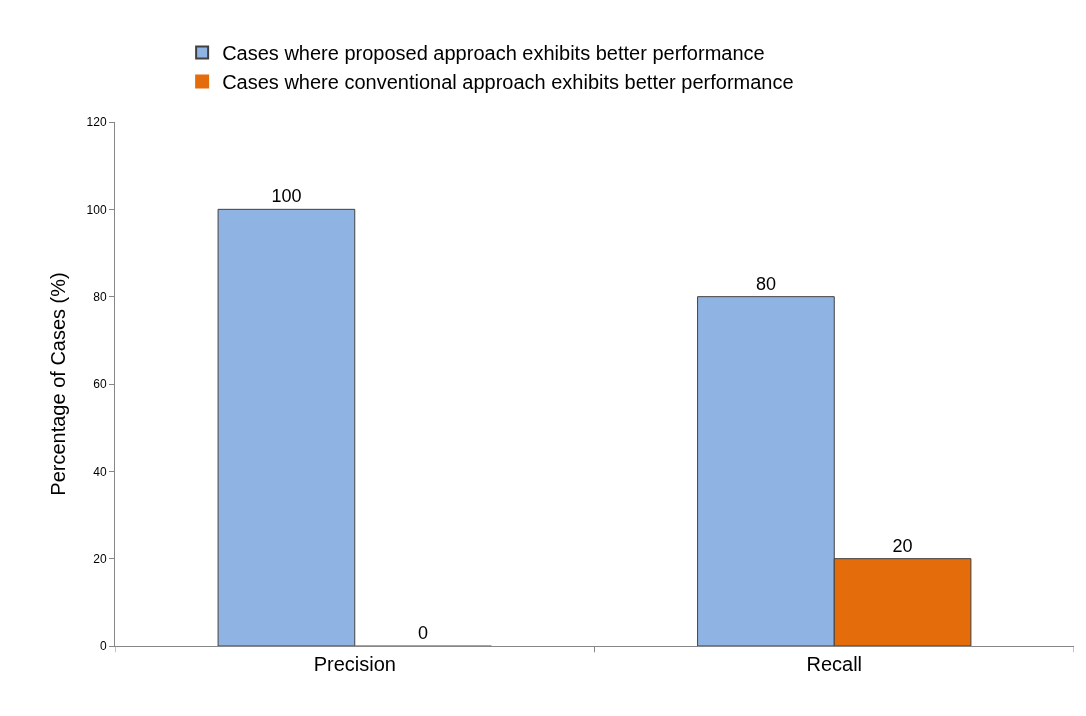  I want to click on x-tick-label: Recall, so click(834, 664).